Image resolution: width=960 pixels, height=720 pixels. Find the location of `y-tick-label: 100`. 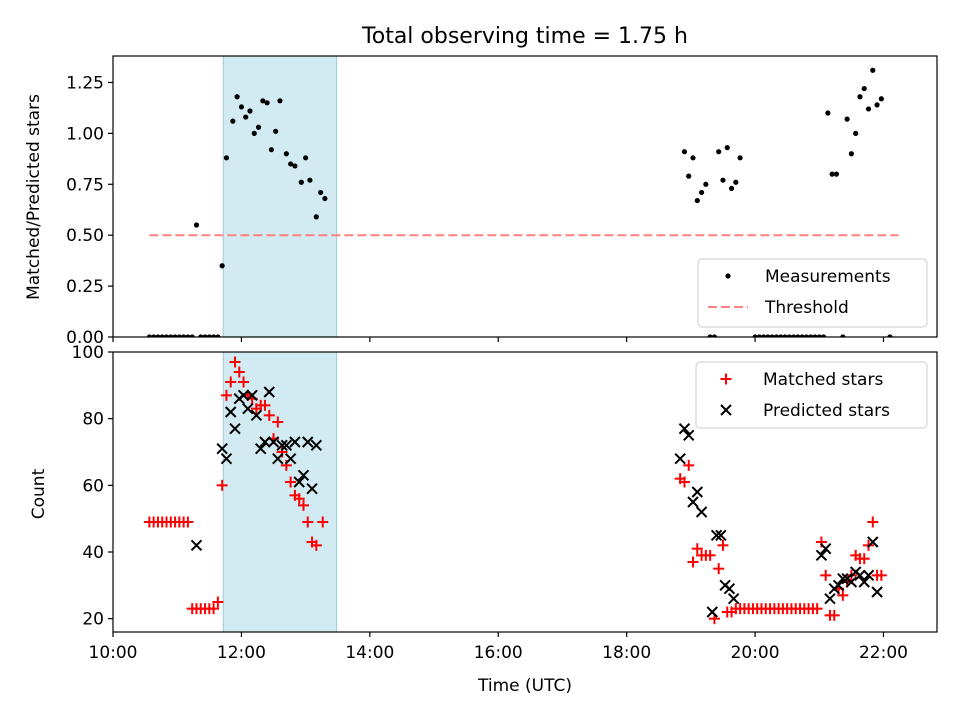

y-tick-label: 100 is located at coordinates (88, 353).